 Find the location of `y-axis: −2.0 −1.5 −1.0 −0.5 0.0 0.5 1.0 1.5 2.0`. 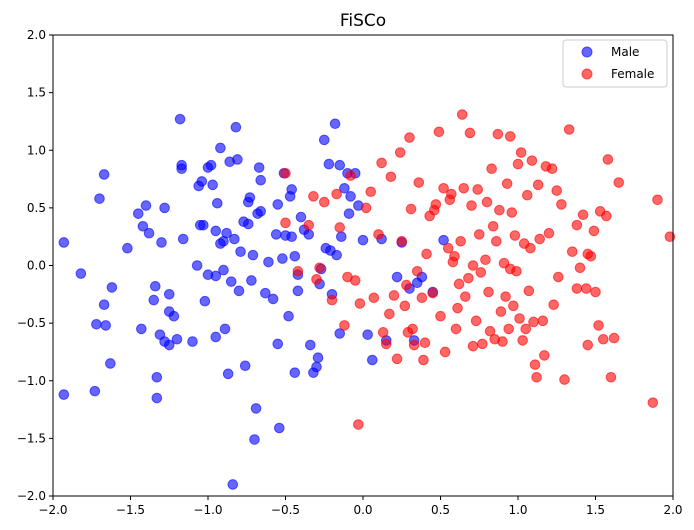

y-axis: −2.0 −1.5 −1.0 −0.5 0.0 0.5 1.0 1.5 2.0 is located at coordinates (35, 265).